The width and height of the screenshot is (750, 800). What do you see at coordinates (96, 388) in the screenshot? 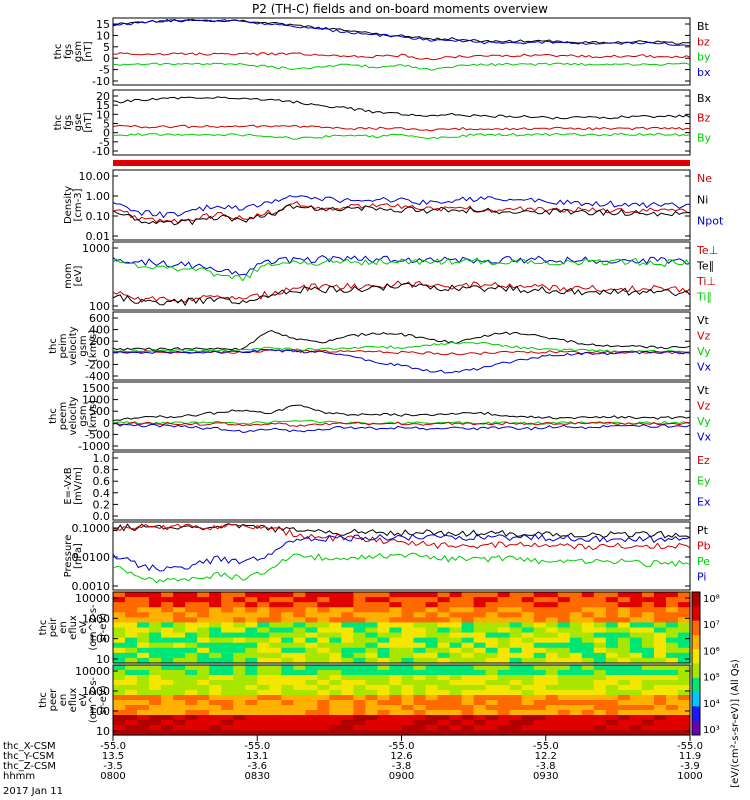
I see `y-tick-label: 1500` at bounding box center [96, 388].